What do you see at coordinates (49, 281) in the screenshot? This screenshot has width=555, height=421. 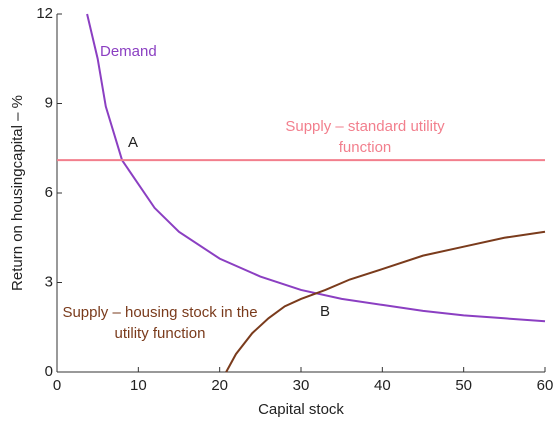 I see `y-tick-label: 3` at bounding box center [49, 281].